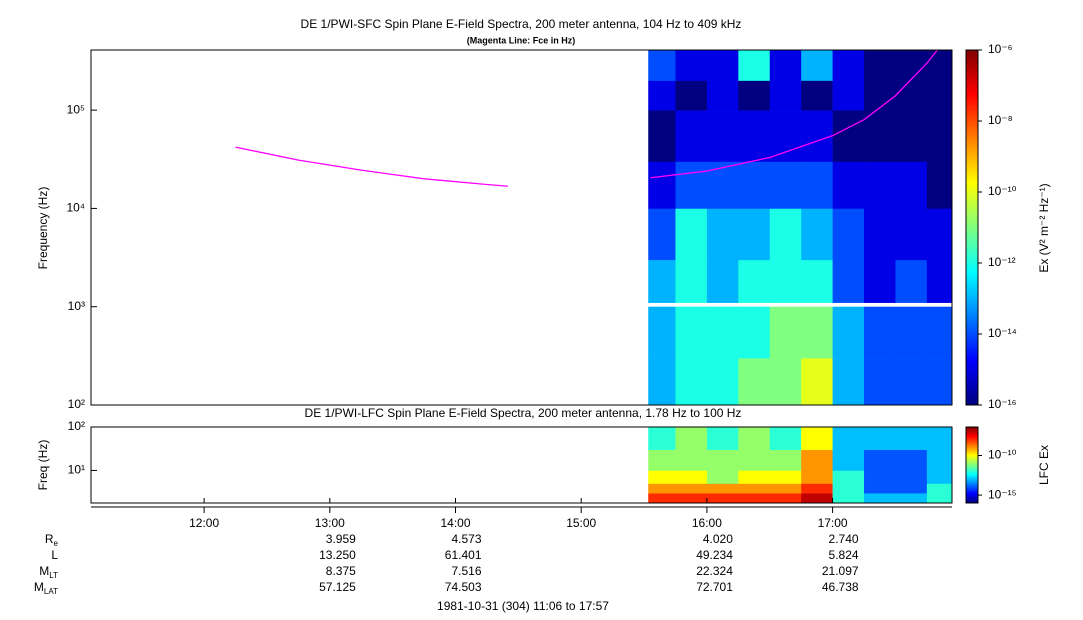 The width and height of the screenshot is (1083, 620). Describe the element at coordinates (1044, 465) in the screenshot. I see `colorbar-label: LFC Ex` at that location.